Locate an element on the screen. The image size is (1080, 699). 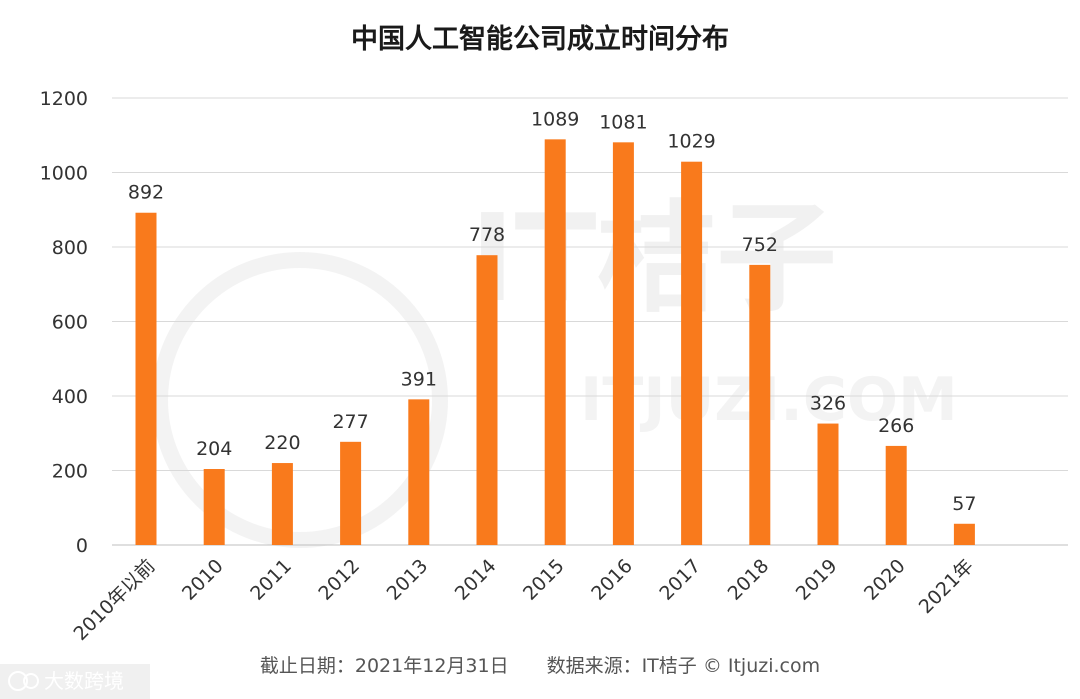
data-label-8: 1029 is located at coordinates (691, 142).